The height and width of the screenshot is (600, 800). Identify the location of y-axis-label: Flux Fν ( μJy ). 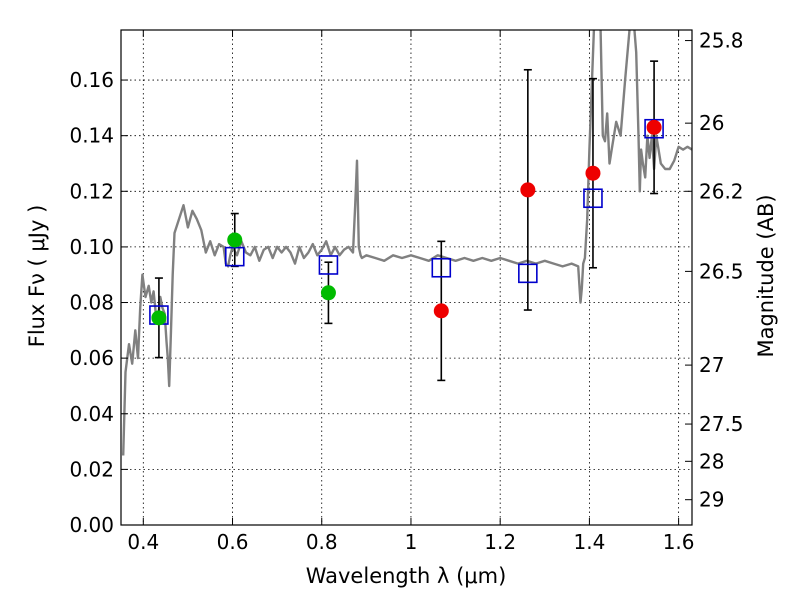
(37, 276).